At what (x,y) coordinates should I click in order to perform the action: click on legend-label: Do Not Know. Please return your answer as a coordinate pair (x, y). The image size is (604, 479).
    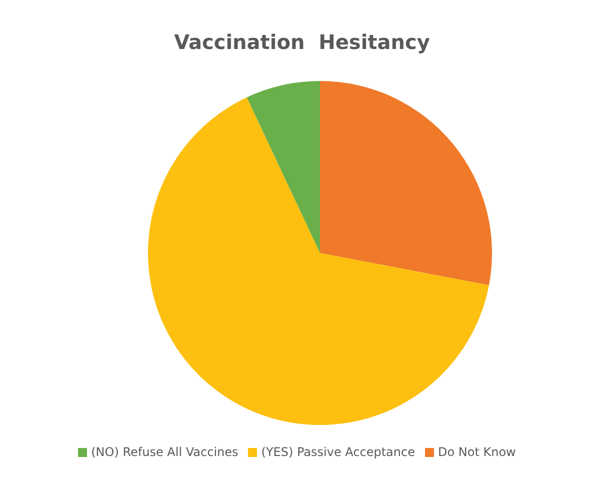
    Looking at the image, I should click on (477, 452).